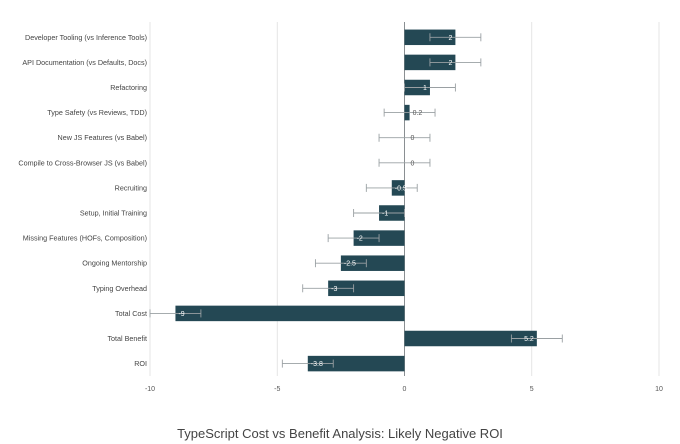 Image resolution: width=680 pixels, height=444 pixels. I want to click on data-label: -2.5, so click(350, 264).